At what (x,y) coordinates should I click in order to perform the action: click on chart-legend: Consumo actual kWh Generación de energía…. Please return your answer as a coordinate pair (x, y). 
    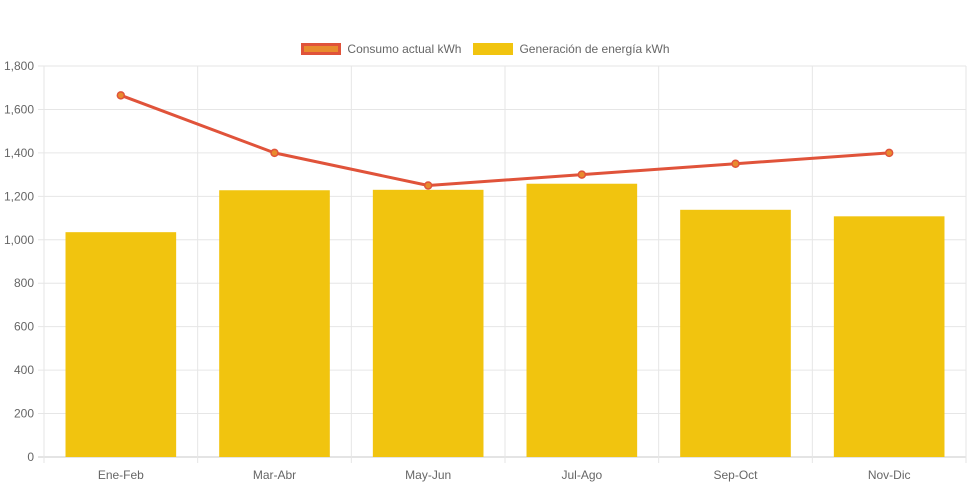
    Looking at the image, I should click on (485, 49).